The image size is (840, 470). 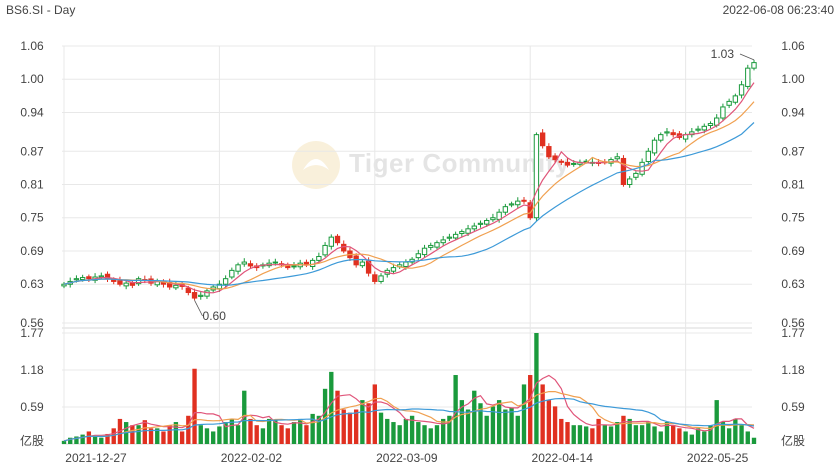 I want to click on price-tick-left: 0.81, so click(x=32, y=185).